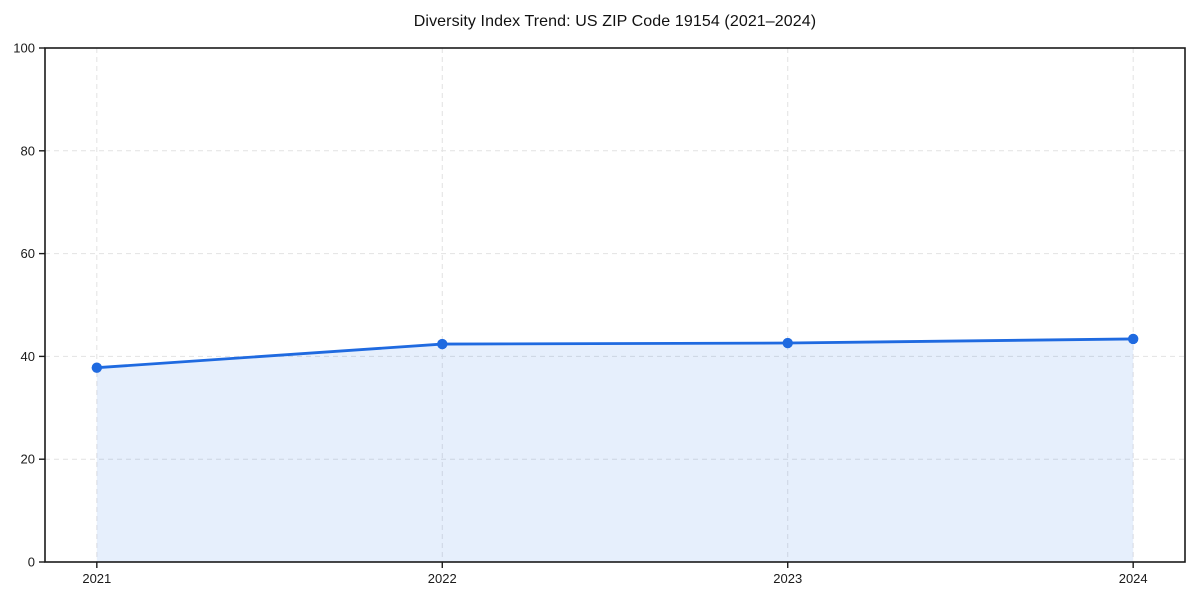  Describe the element at coordinates (28, 253) in the screenshot. I see `y-tick-label: 60` at that location.